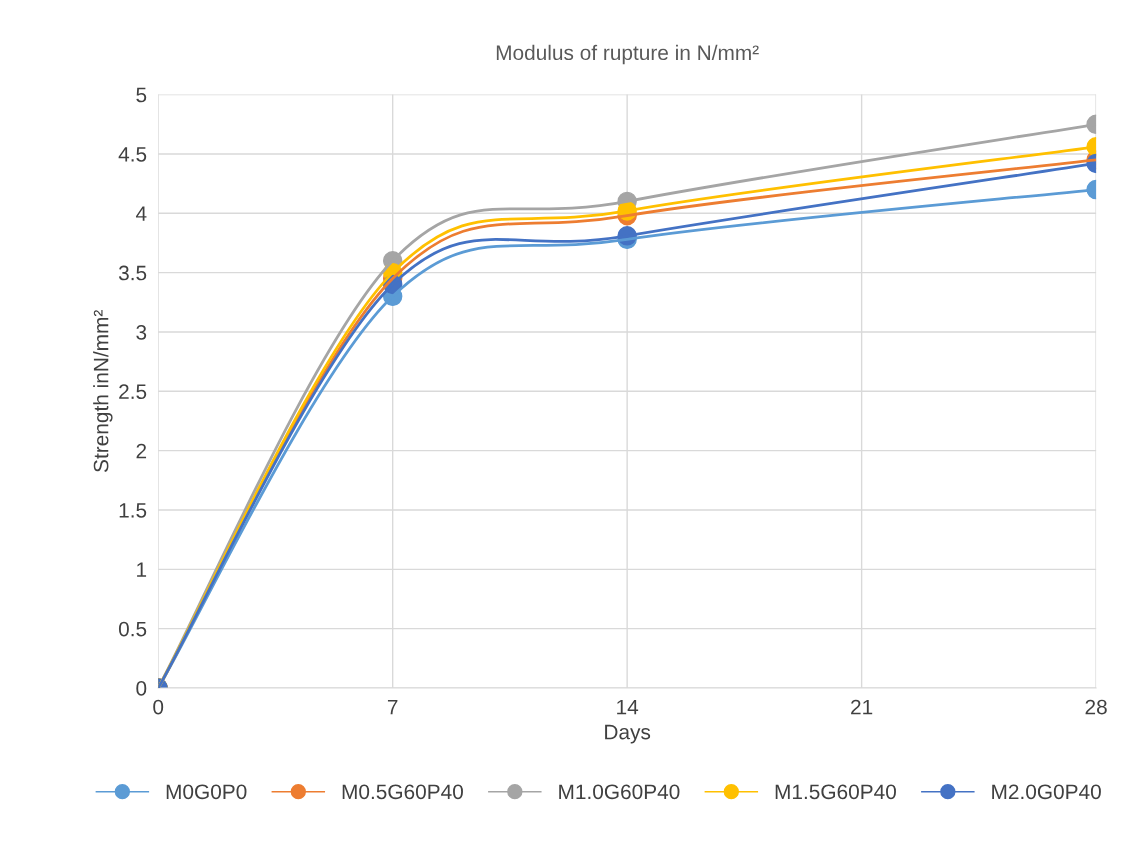  Describe the element at coordinates (142, 569) in the screenshot. I see `y-tick-label: 1` at that location.